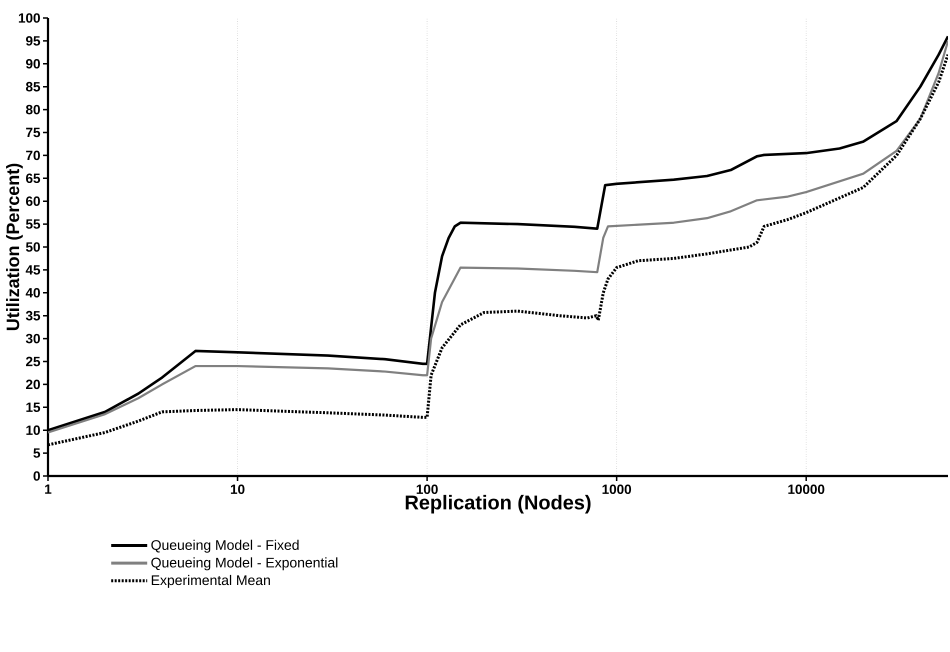 This screenshot has width=950, height=652. What do you see at coordinates (33, 133) in the screenshot?
I see `y-tick-label: 75` at bounding box center [33, 133].